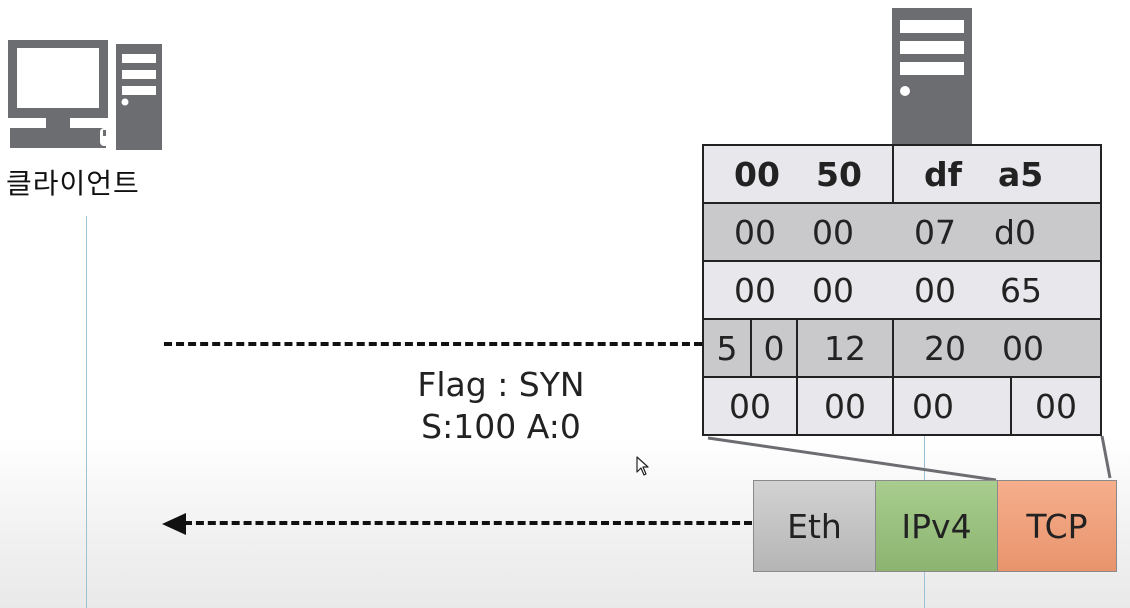 The width and height of the screenshot is (1130, 608). Describe the element at coordinates (86, 412) in the screenshot. I see `client-timeline` at that location.